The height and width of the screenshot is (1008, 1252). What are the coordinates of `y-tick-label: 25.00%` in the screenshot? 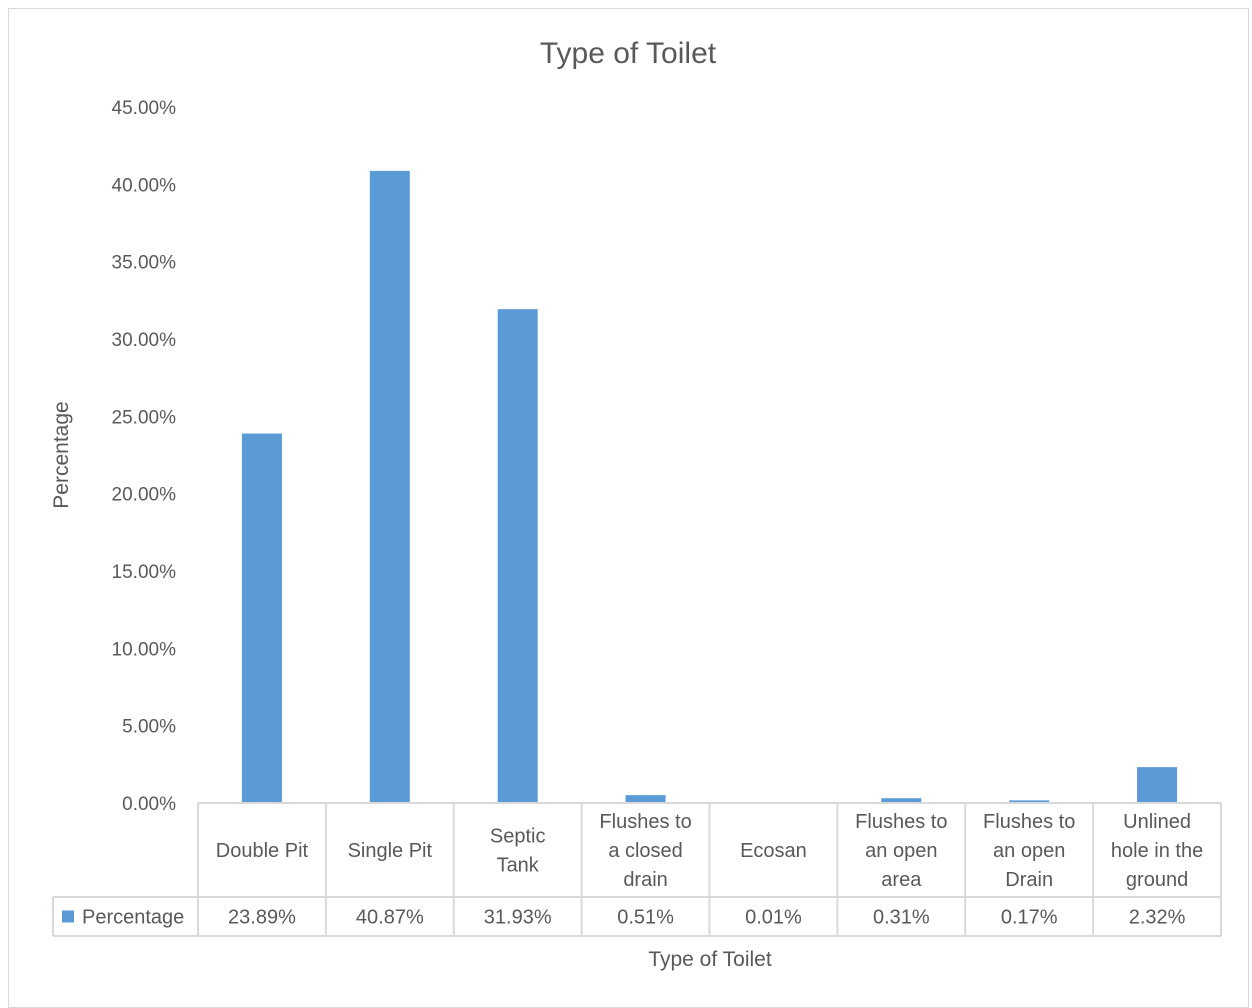 It's located at (144, 417).